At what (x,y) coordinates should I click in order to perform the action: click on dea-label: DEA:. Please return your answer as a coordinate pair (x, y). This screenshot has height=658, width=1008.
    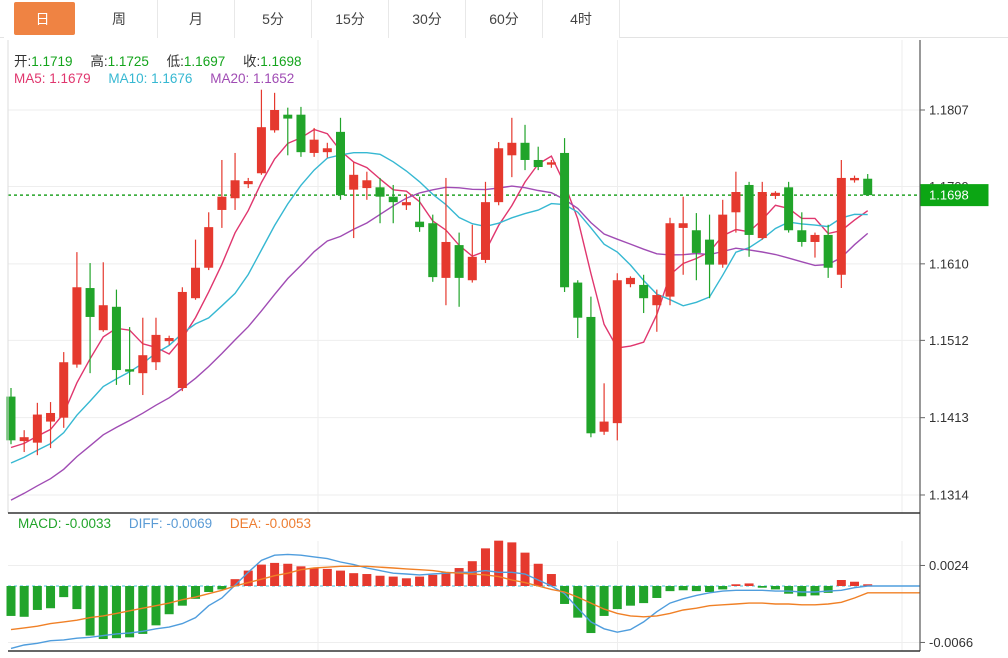
    Looking at the image, I should click on (245, 523).